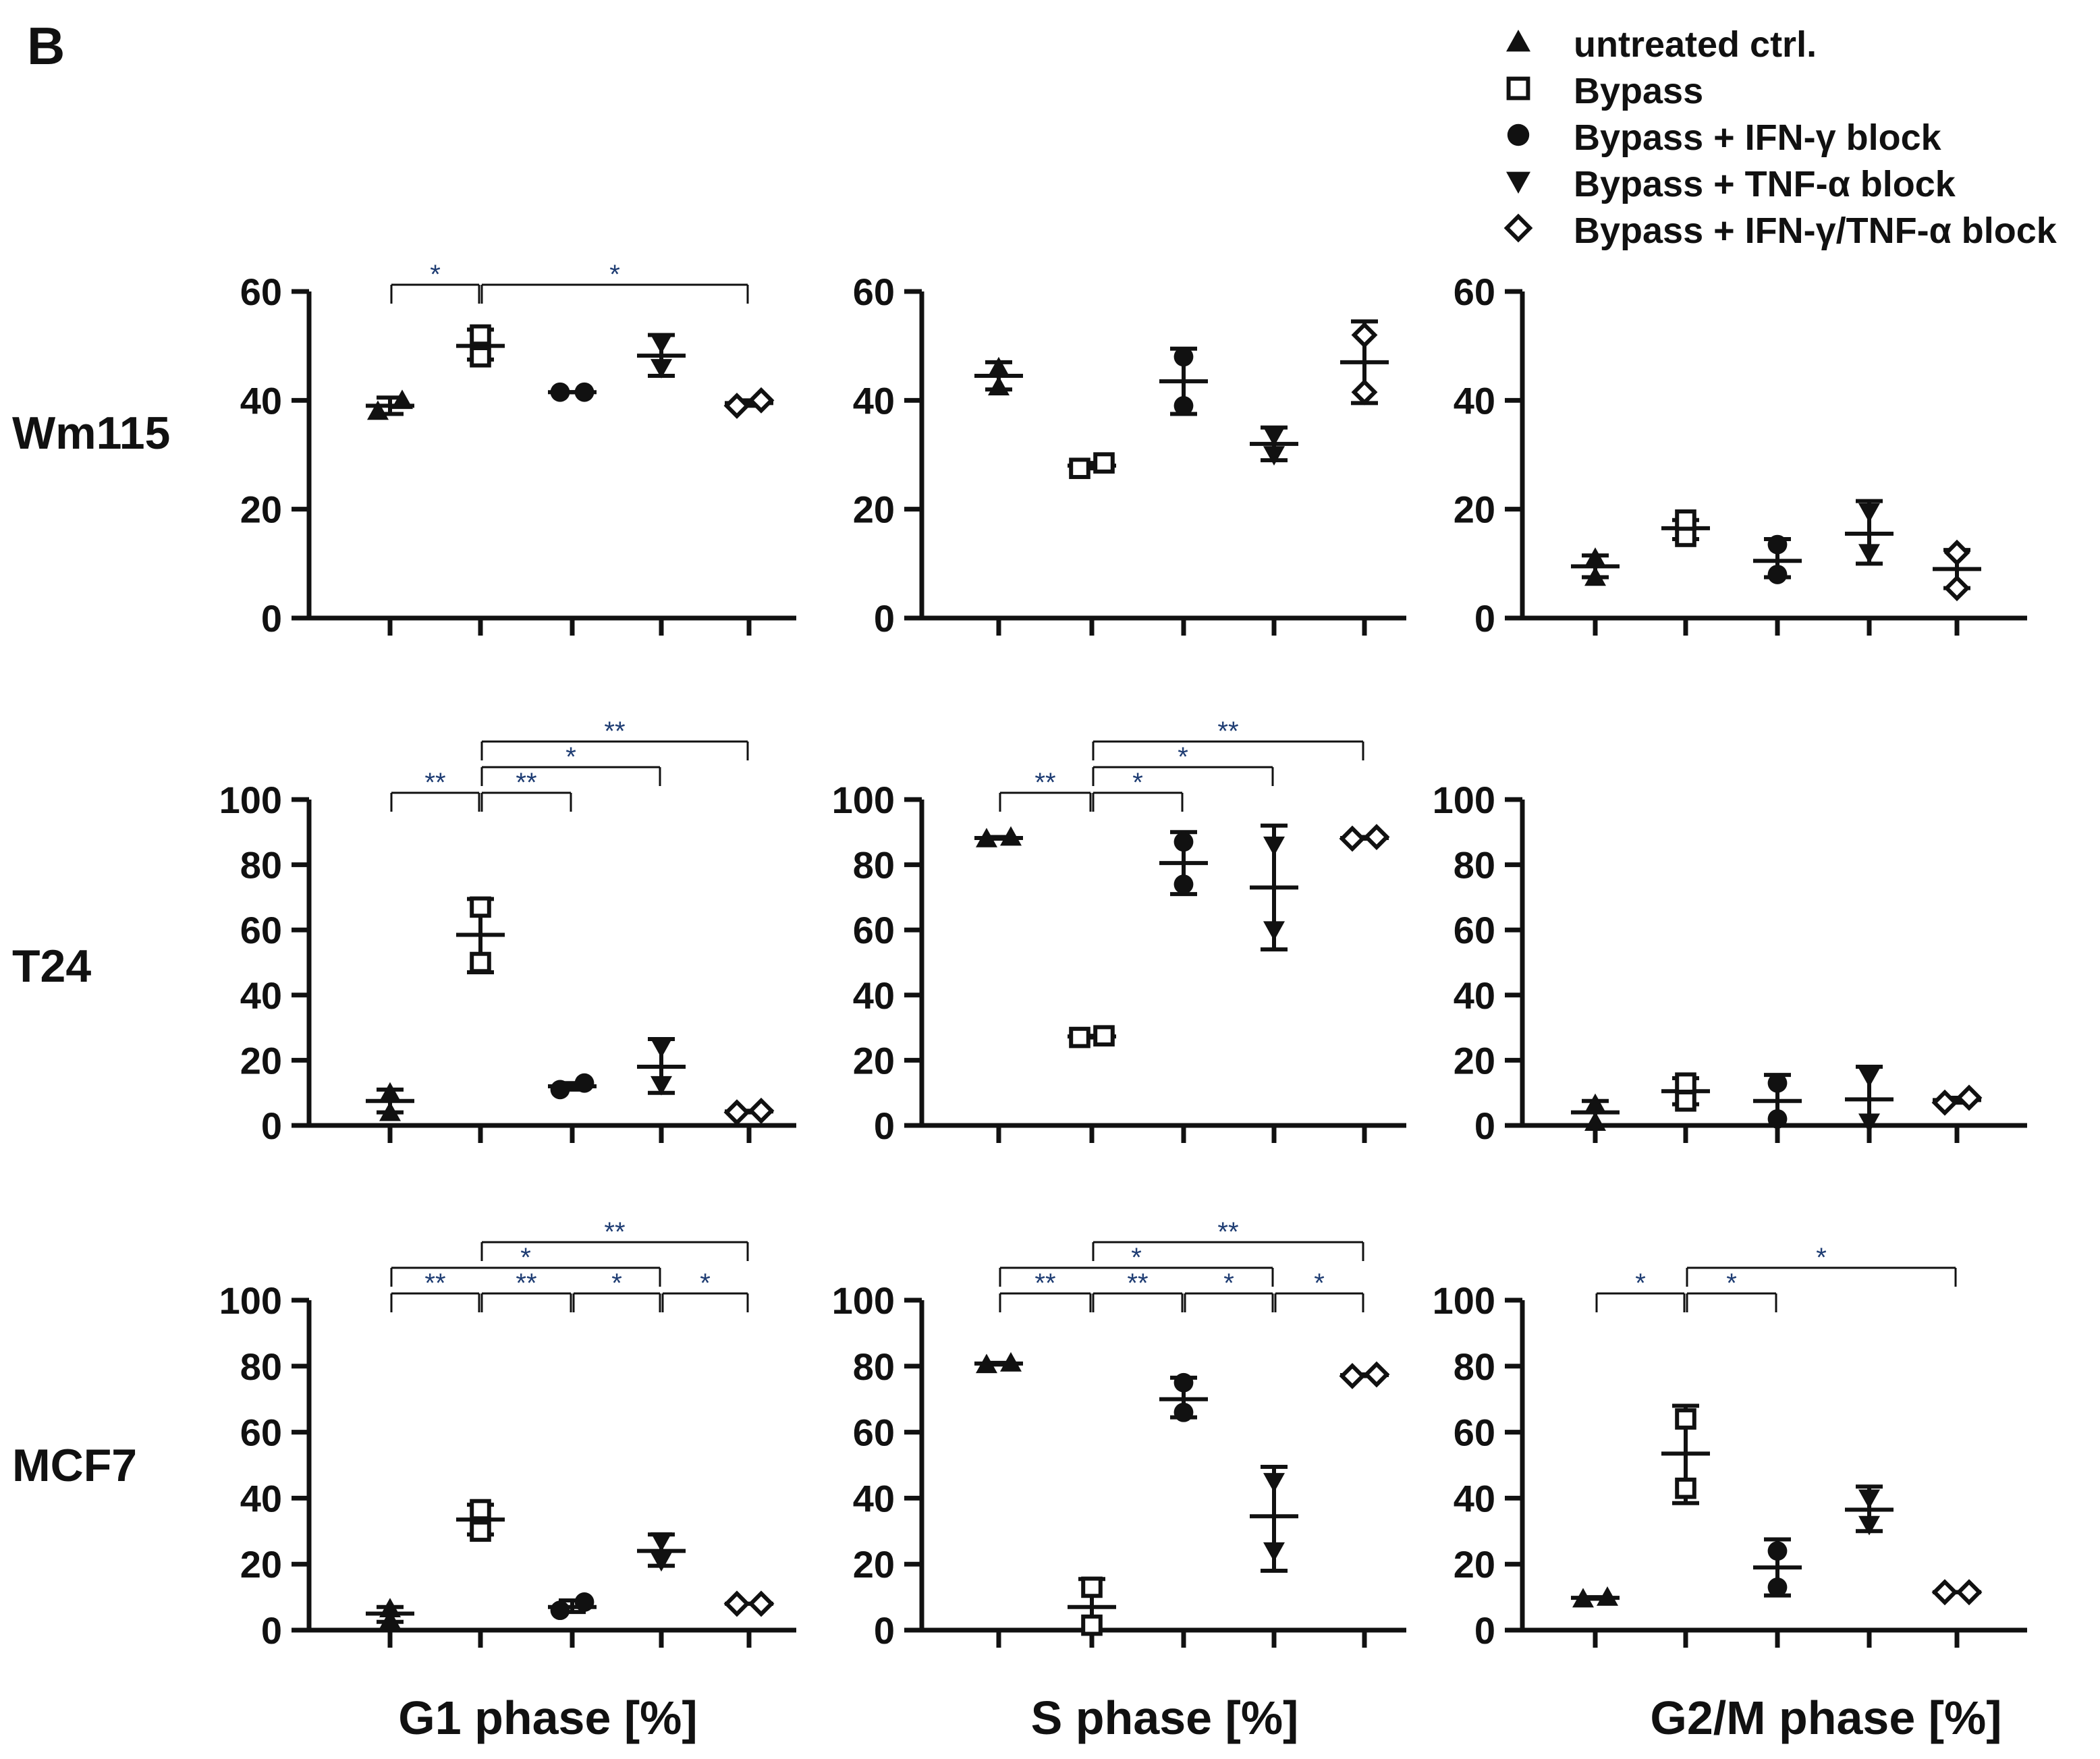 The image size is (2100, 1759). Describe the element at coordinates (74, 1465) in the screenshot. I see `row-label-mcf7: MCF7` at that location.